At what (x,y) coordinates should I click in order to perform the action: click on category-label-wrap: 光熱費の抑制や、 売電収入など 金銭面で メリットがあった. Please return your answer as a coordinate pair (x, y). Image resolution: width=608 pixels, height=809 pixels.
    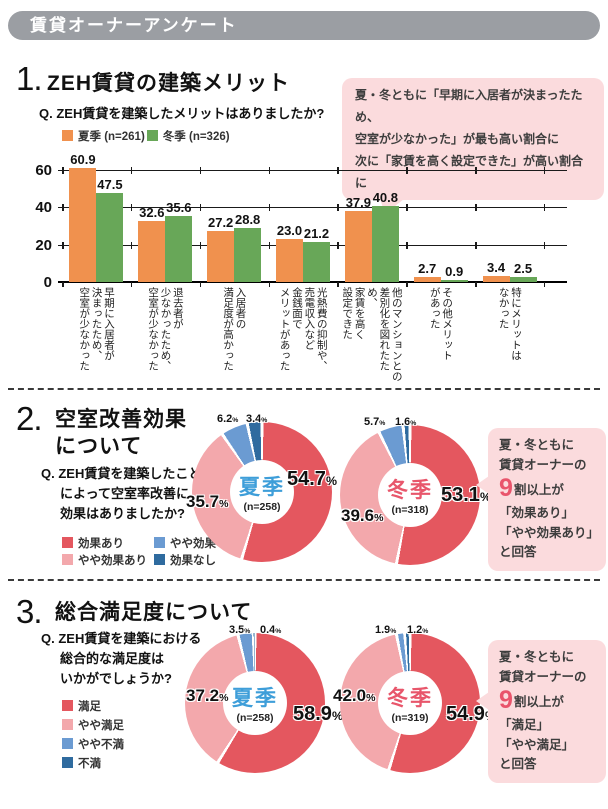
    Looking at the image, I should click on (303, 339).